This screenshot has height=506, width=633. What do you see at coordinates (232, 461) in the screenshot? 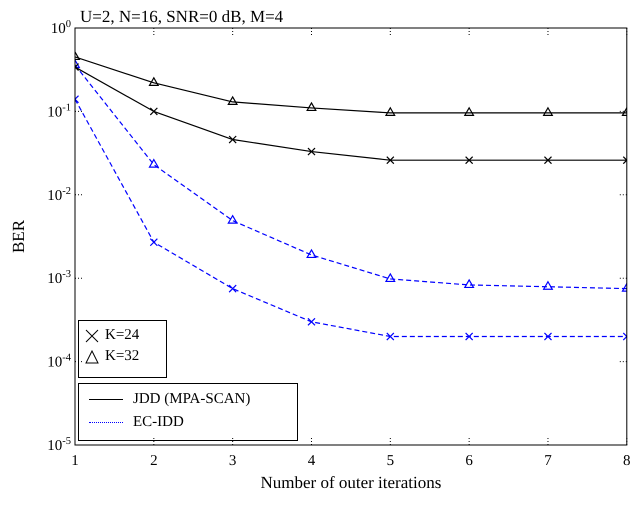
I see `x-tick-label: 3` at bounding box center [232, 461].